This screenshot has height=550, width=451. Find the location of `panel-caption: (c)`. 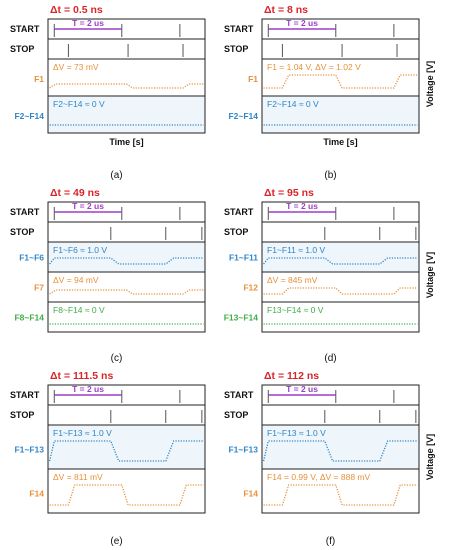

panel-caption: (c) is located at coordinates (117, 358).